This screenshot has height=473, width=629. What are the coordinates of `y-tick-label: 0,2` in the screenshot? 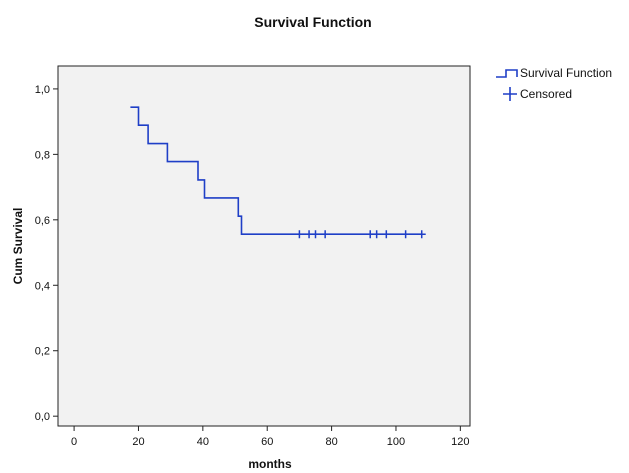 It's located at (42, 352).